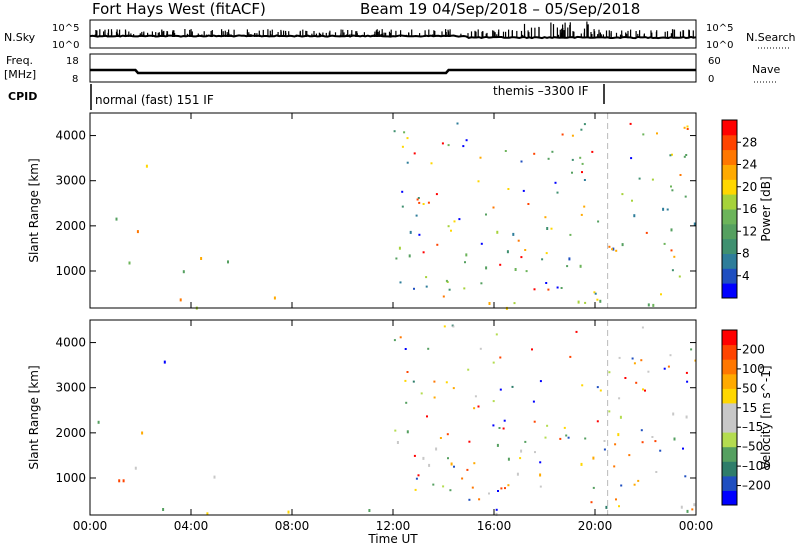  Describe the element at coordinates (747, 209) in the screenshot. I see `power-colorbar: 4 8 12 16 20 24 28 Power [dB]` at that location.